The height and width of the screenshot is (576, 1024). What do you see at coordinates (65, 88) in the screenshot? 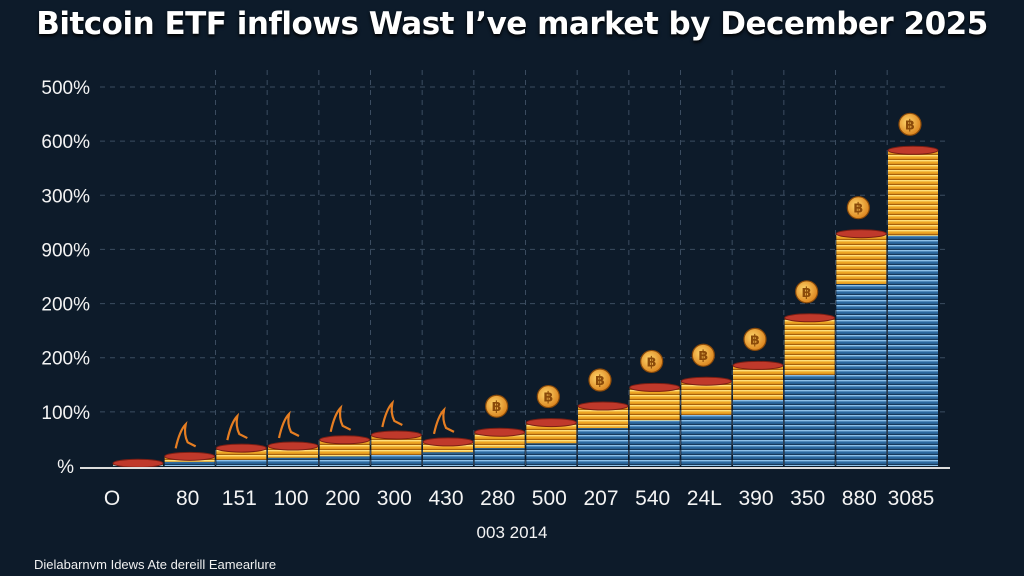
I see `y-tick-label: 500%` at bounding box center [65, 88].